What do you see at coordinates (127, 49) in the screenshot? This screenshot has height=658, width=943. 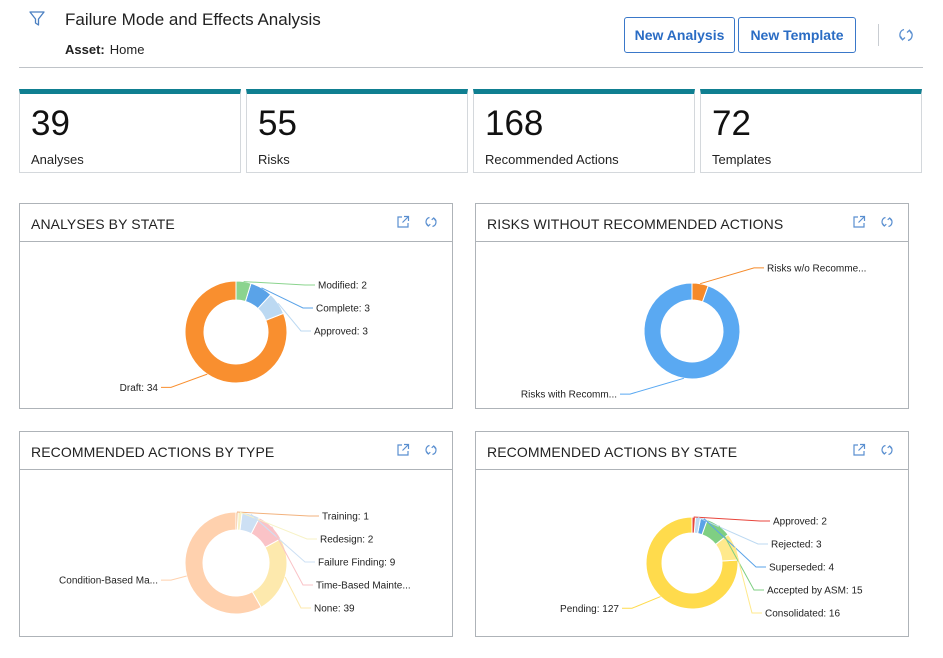 I see `asset-value: Home` at bounding box center [127, 49].